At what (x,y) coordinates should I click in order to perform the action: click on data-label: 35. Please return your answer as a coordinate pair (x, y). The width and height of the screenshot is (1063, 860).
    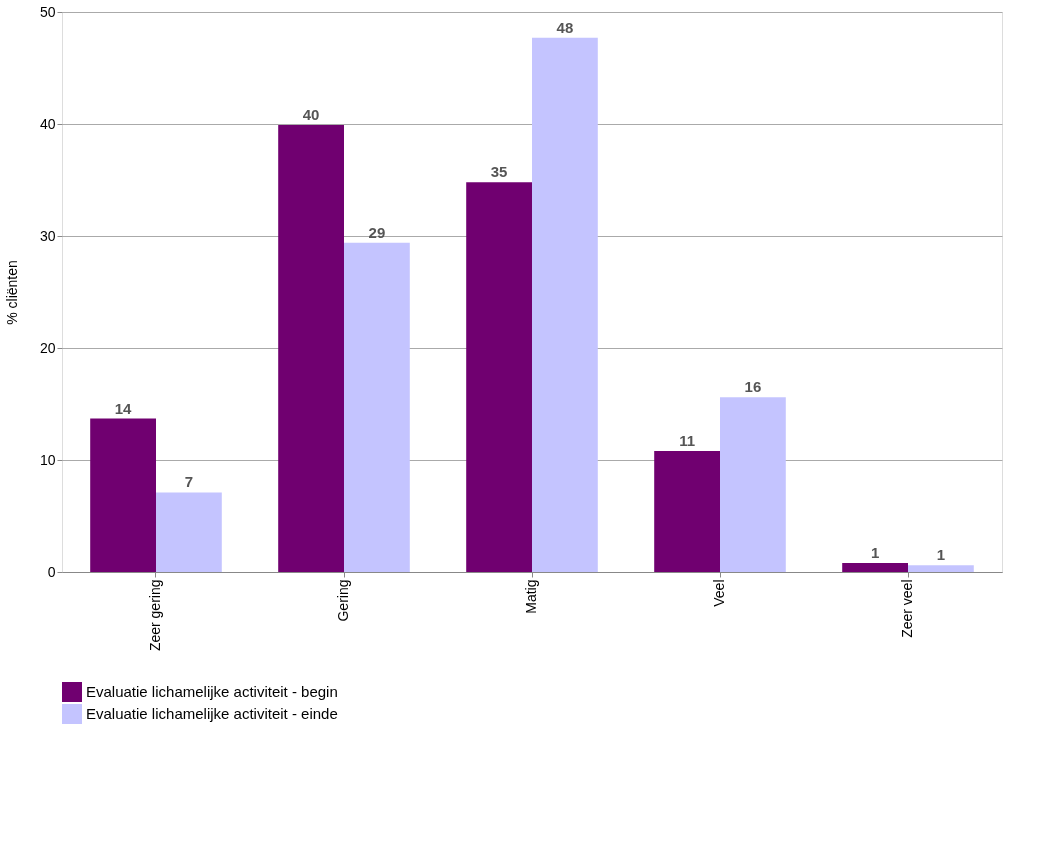
    Looking at the image, I should click on (499, 172).